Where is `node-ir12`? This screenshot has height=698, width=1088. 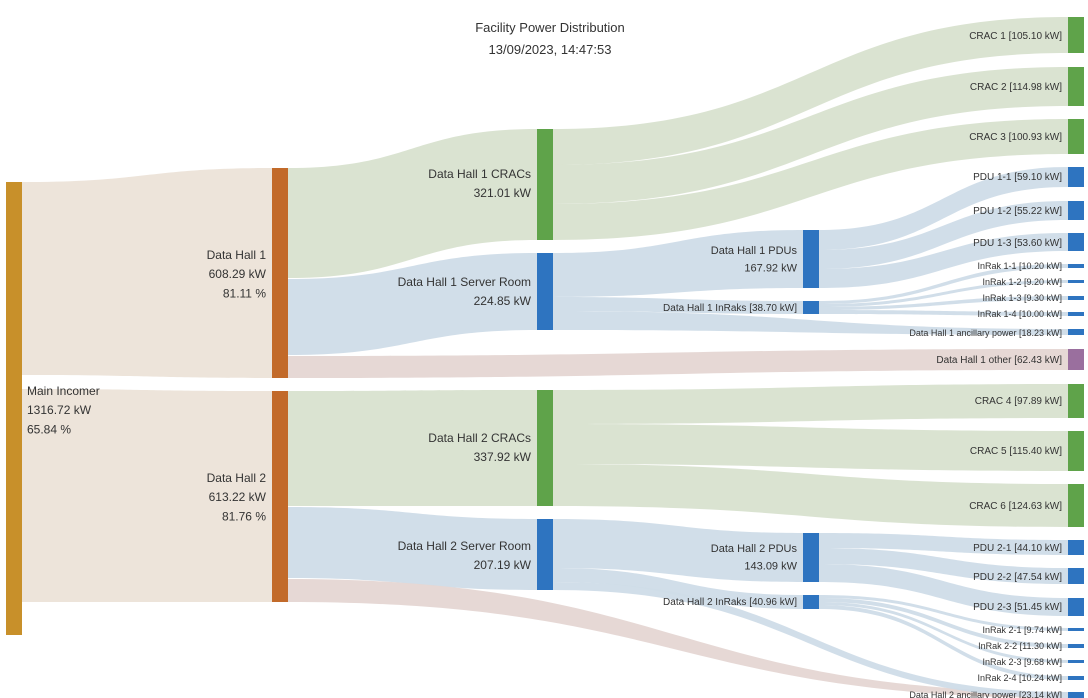 node-ir12 is located at coordinates (1076, 281).